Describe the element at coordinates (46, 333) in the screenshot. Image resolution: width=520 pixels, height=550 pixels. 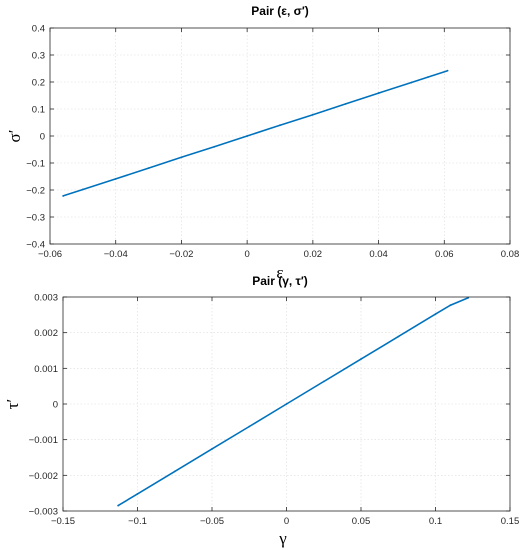
I see `y-tick-label: 0.002` at that location.